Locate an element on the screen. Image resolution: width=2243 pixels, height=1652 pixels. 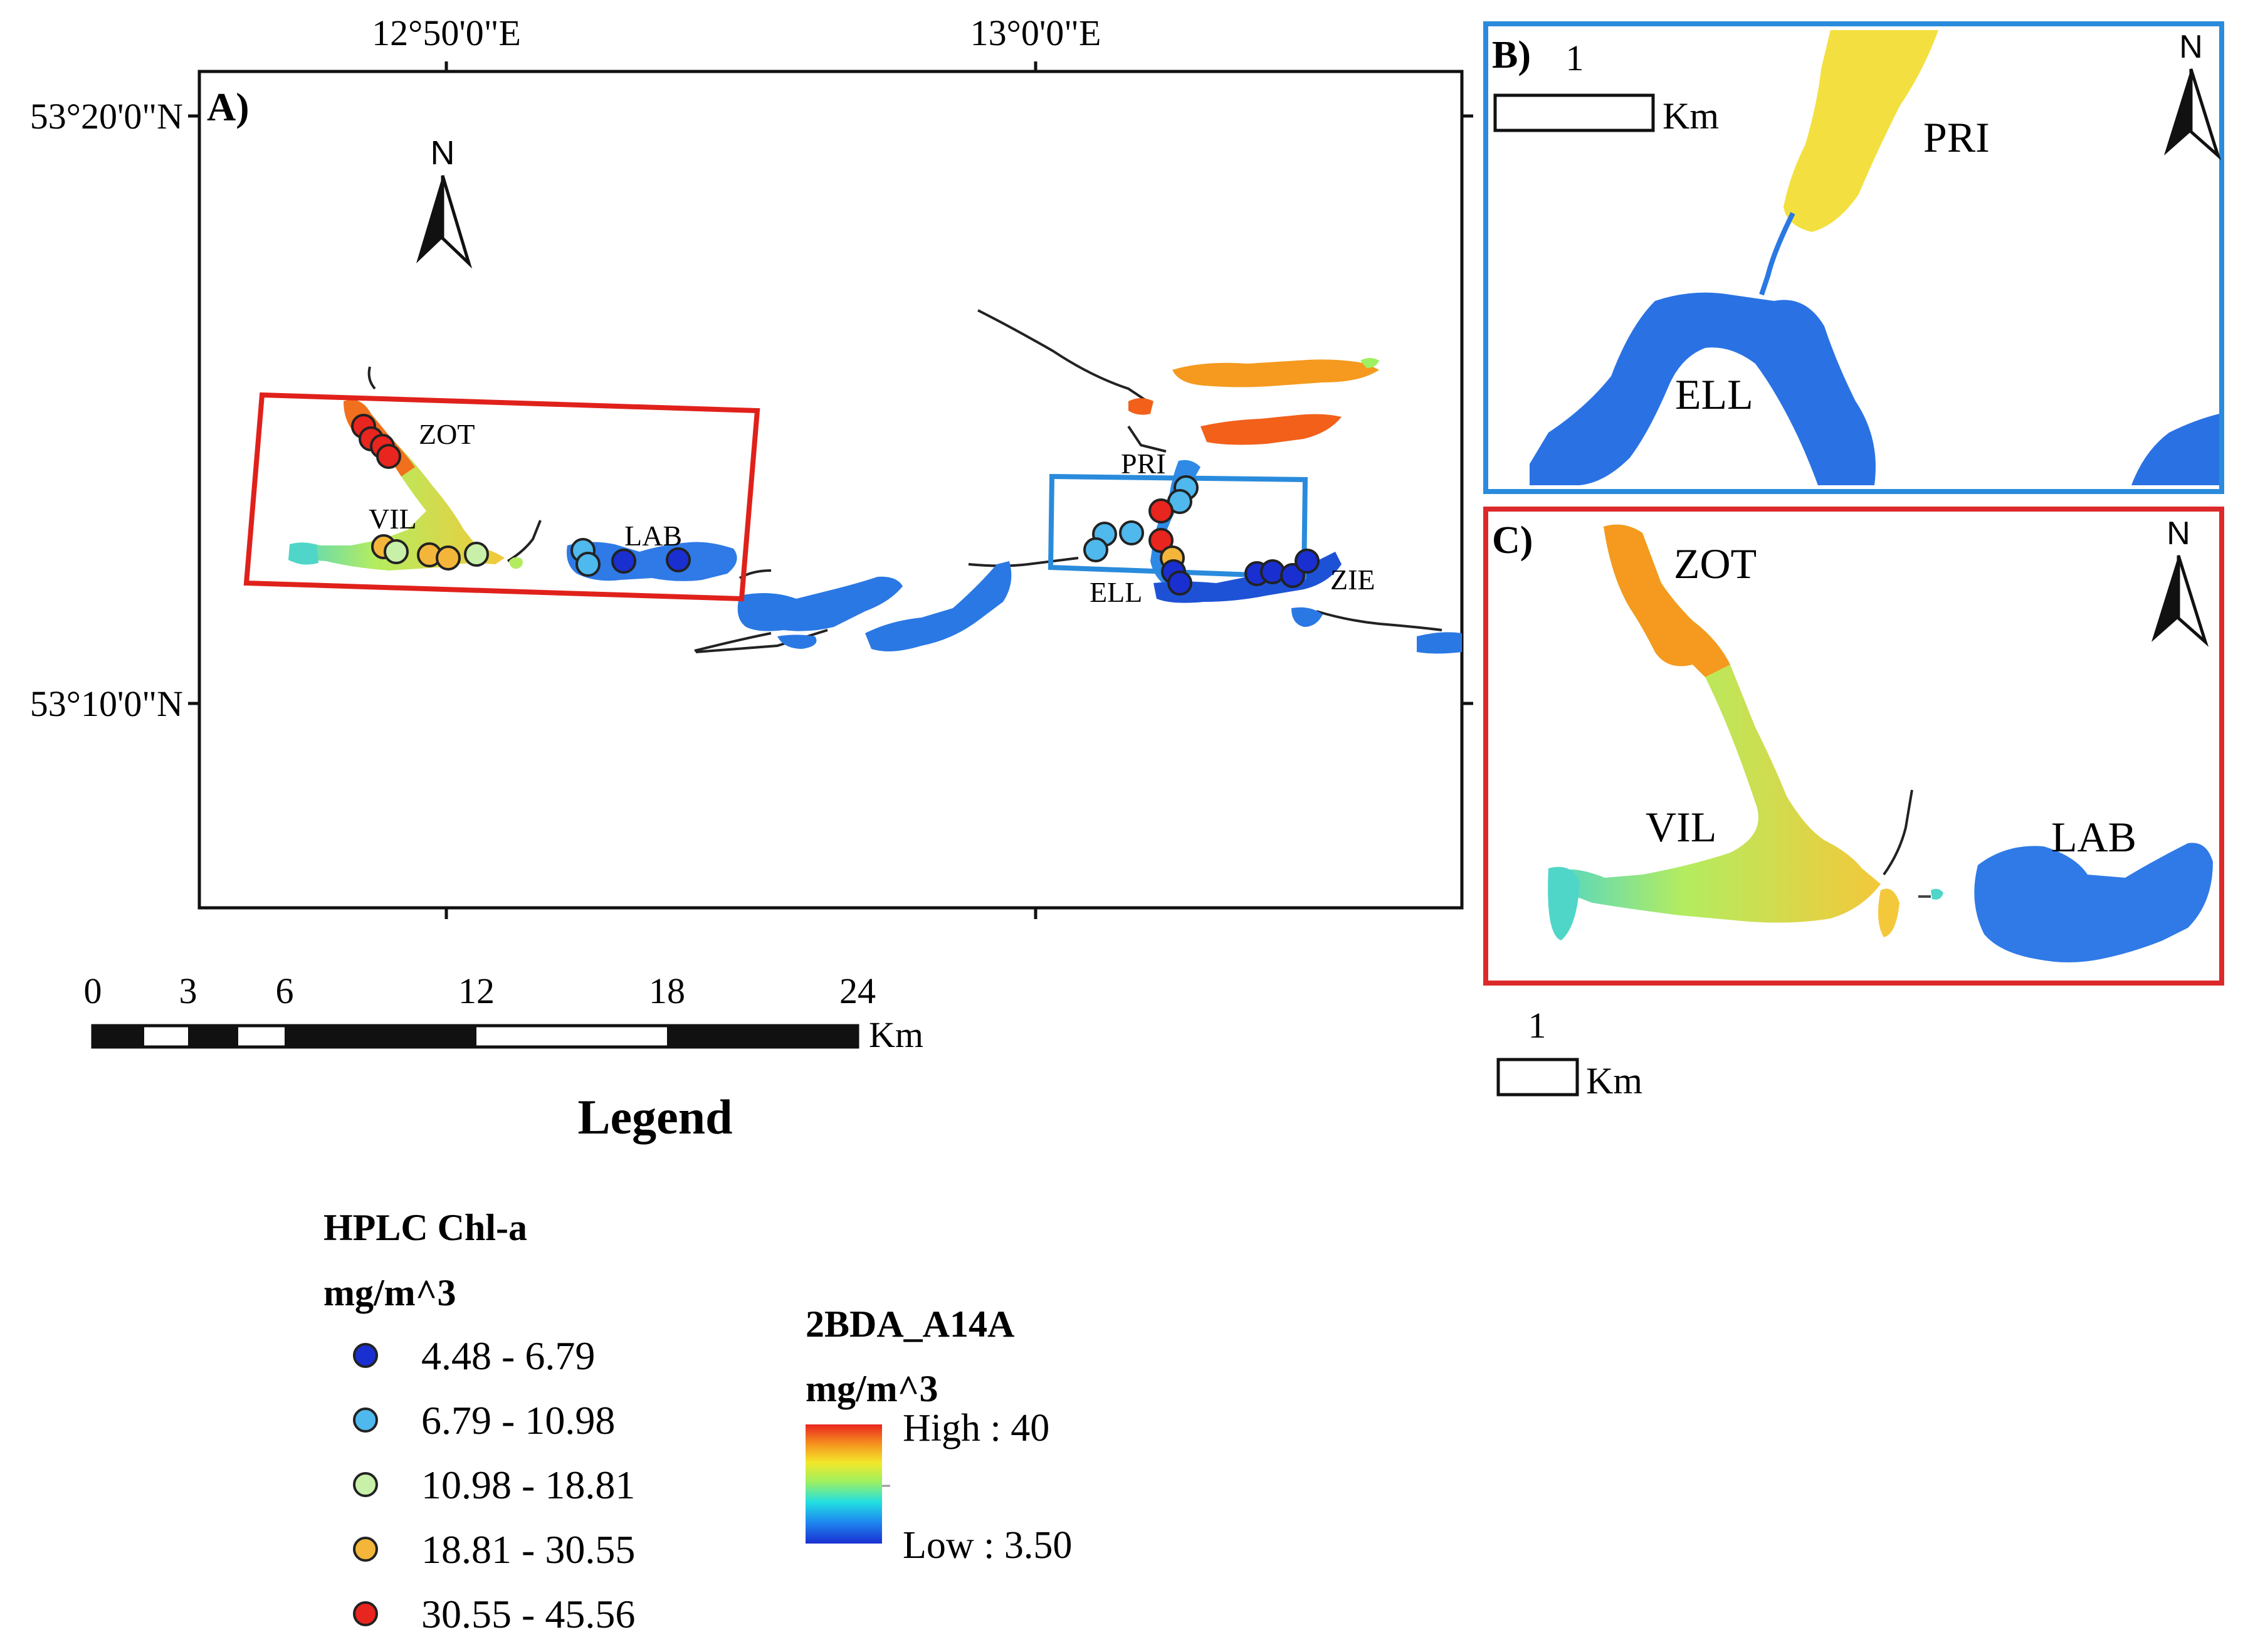
lon-tick-label-2: 13°0'0"E is located at coordinates (1035, 33).